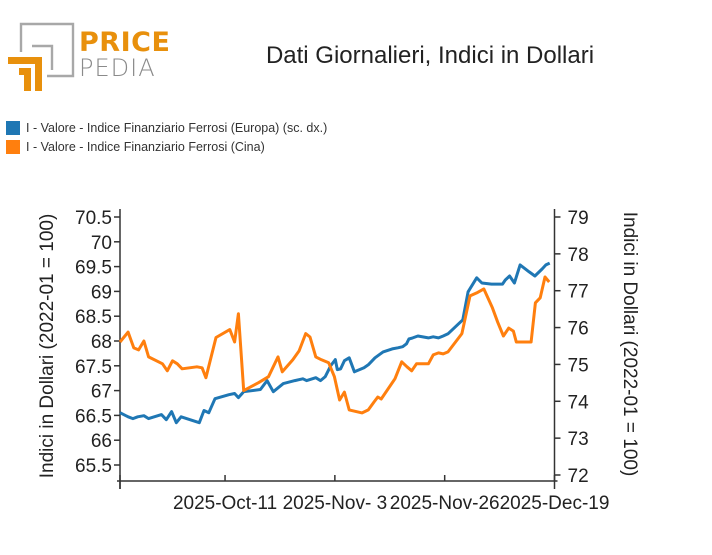 The width and height of the screenshot is (712, 555). What do you see at coordinates (125, 42) in the screenshot?
I see `logo-text-price: PRICE` at bounding box center [125, 42].